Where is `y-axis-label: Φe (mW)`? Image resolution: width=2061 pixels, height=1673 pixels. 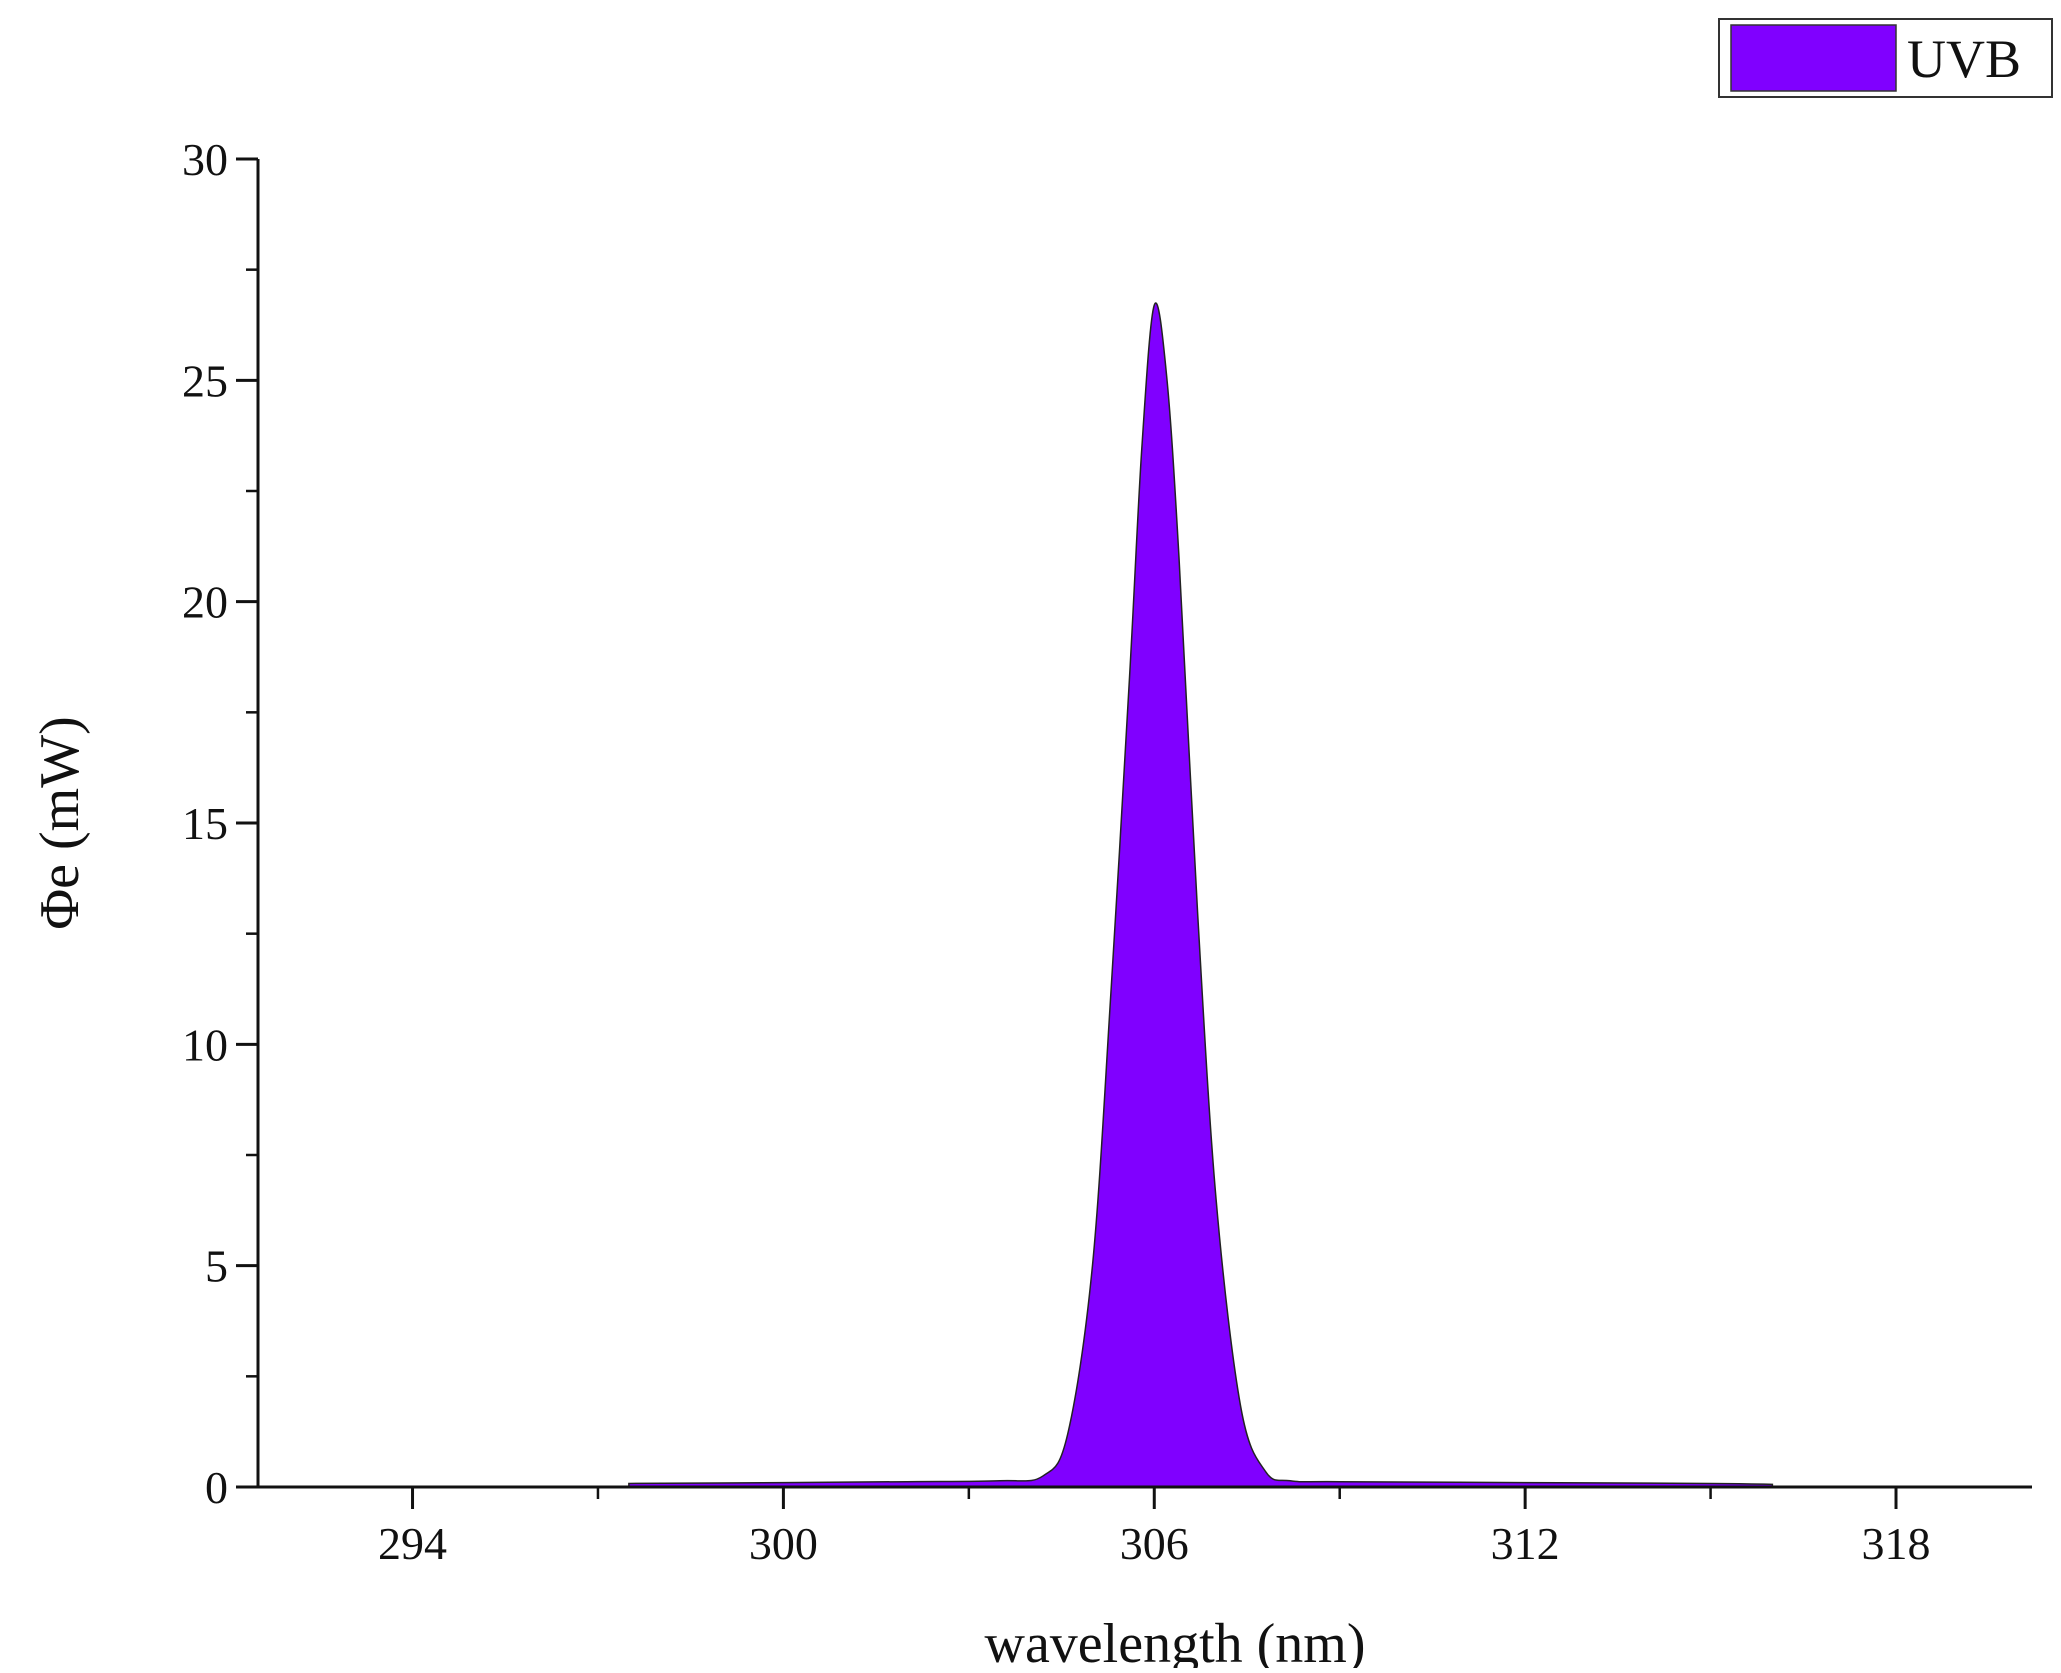 y-axis-label: Φe (mW) is located at coordinates (60, 823).